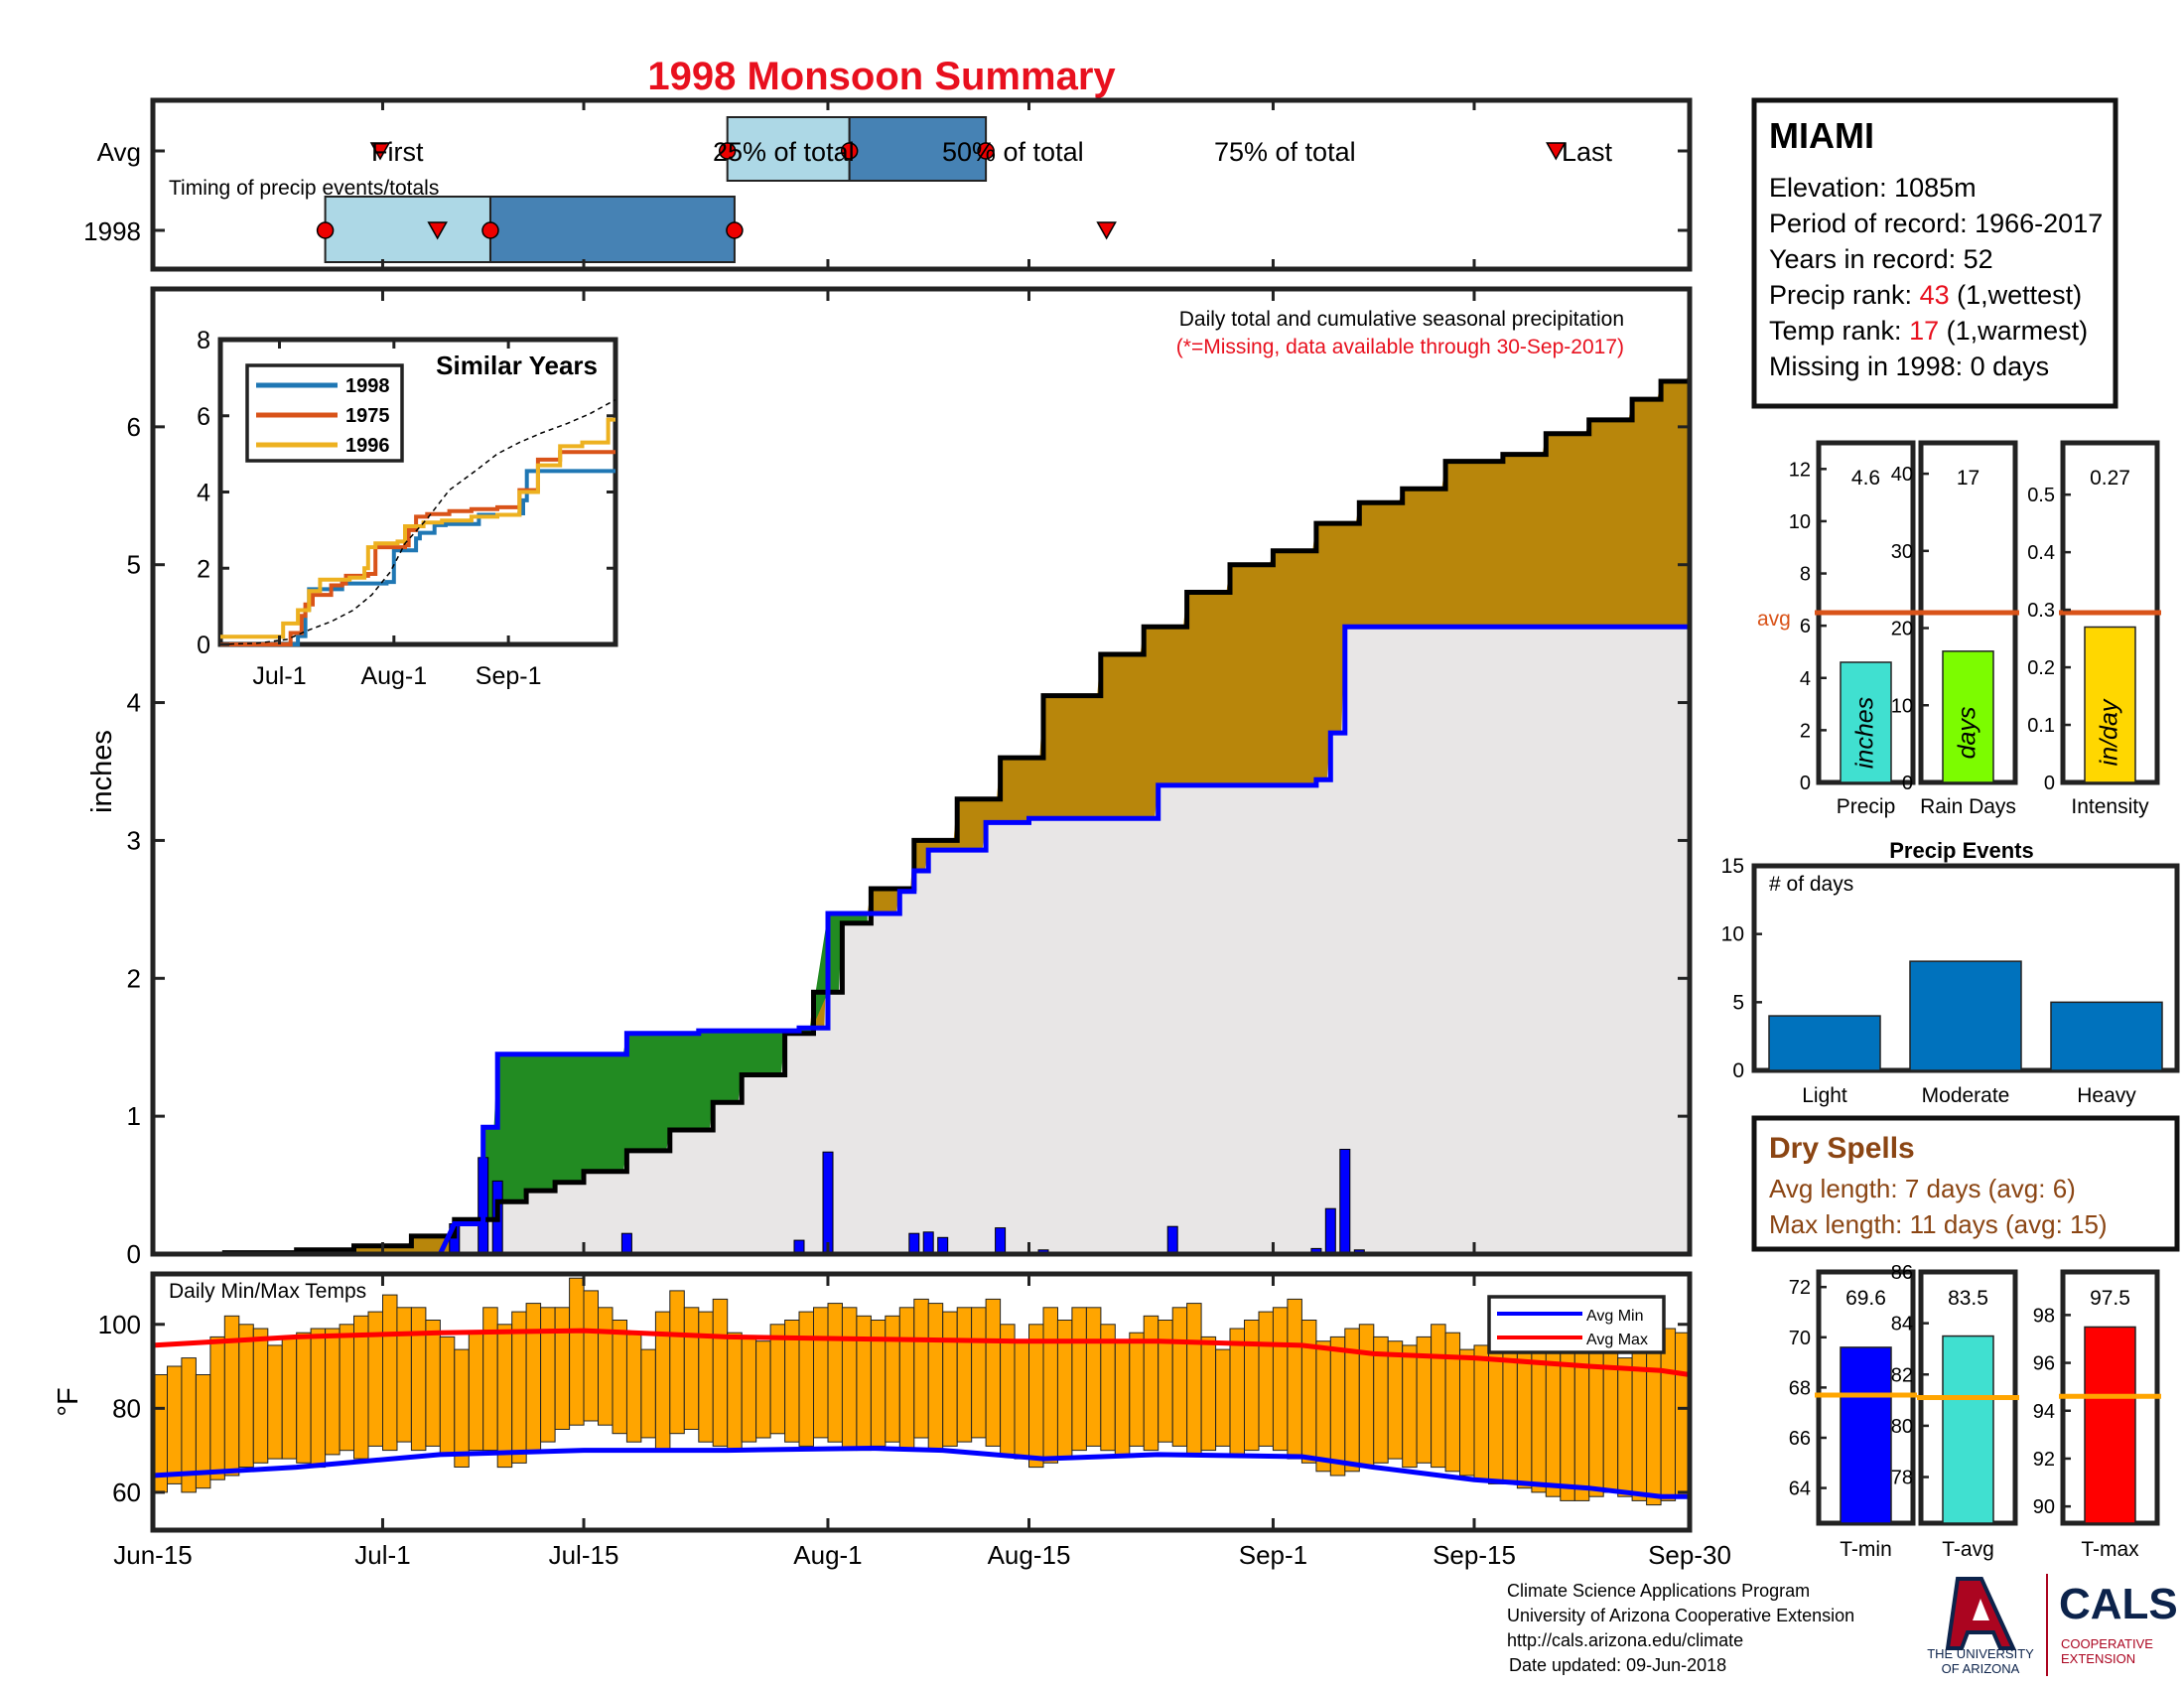 This screenshot has height=1688, width=2184. What do you see at coordinates (1824, 1043) in the screenshot?
I see `event-bar-light` at bounding box center [1824, 1043].